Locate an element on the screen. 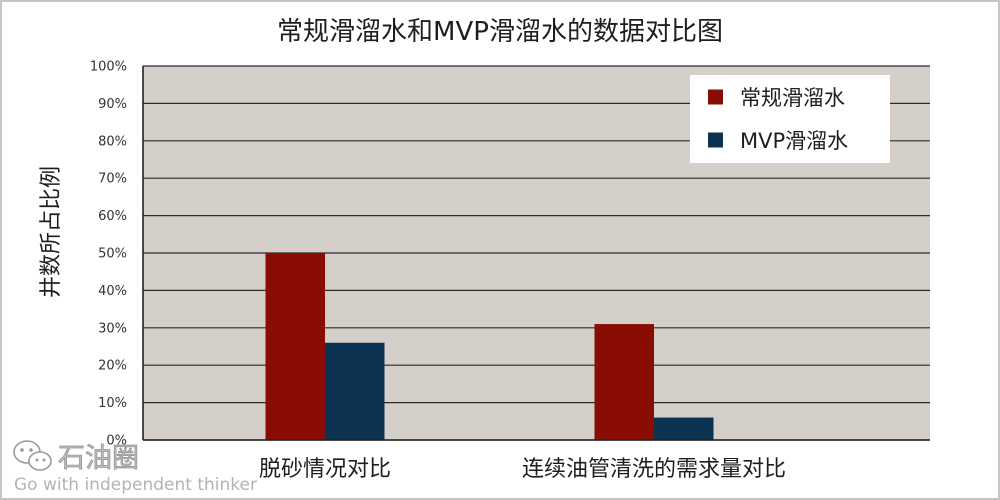 The image size is (1000, 500). y-tick-label: 20% is located at coordinates (112, 366).